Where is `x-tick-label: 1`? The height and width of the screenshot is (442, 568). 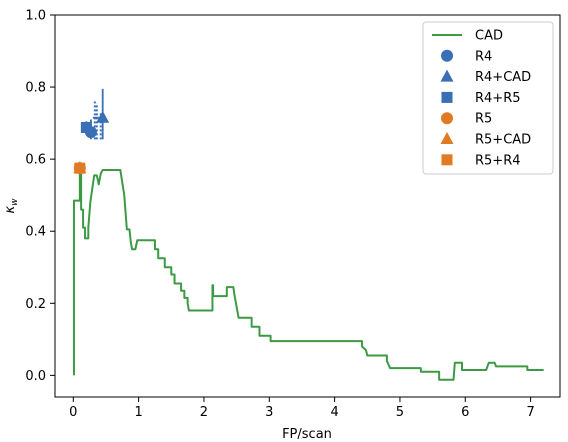
x-tick-label: 1 is located at coordinates (138, 412).